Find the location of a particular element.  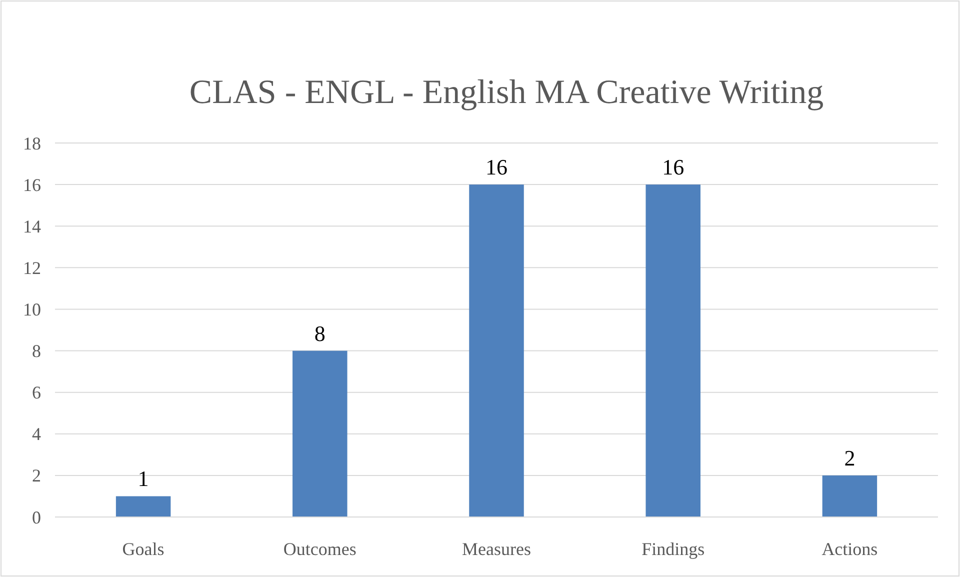

chart-title: CLAS - ENGL - English MA Creative Writing is located at coordinates (506, 92).